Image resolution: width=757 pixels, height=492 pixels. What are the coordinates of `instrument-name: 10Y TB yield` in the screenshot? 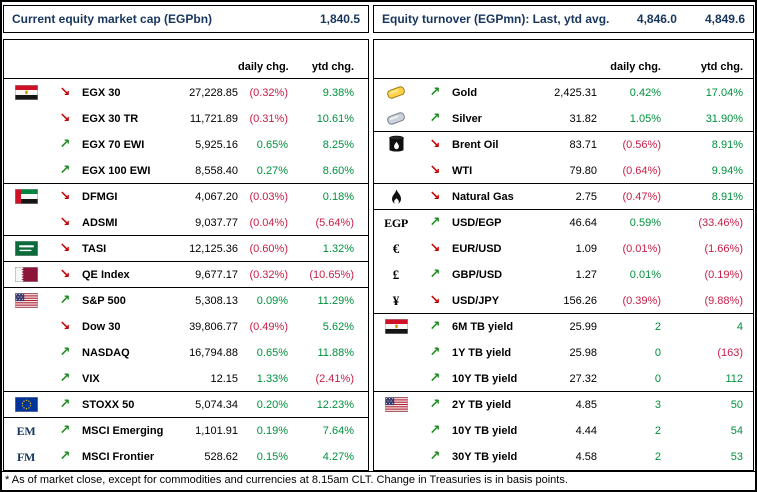 It's located at (485, 430).